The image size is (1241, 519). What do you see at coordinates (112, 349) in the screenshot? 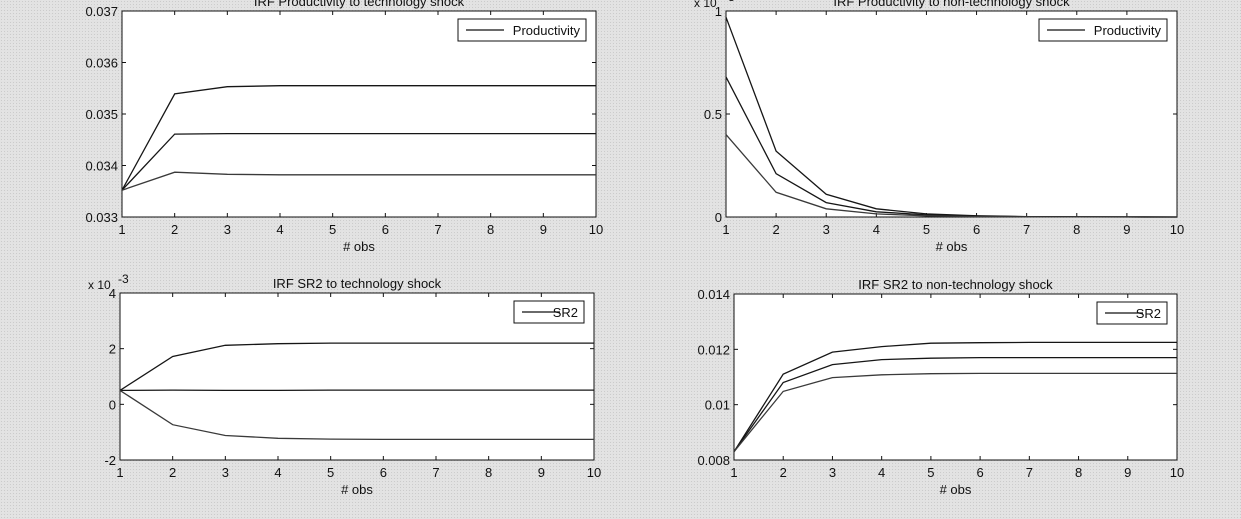
I see `y-tick-label: 2` at bounding box center [112, 349].